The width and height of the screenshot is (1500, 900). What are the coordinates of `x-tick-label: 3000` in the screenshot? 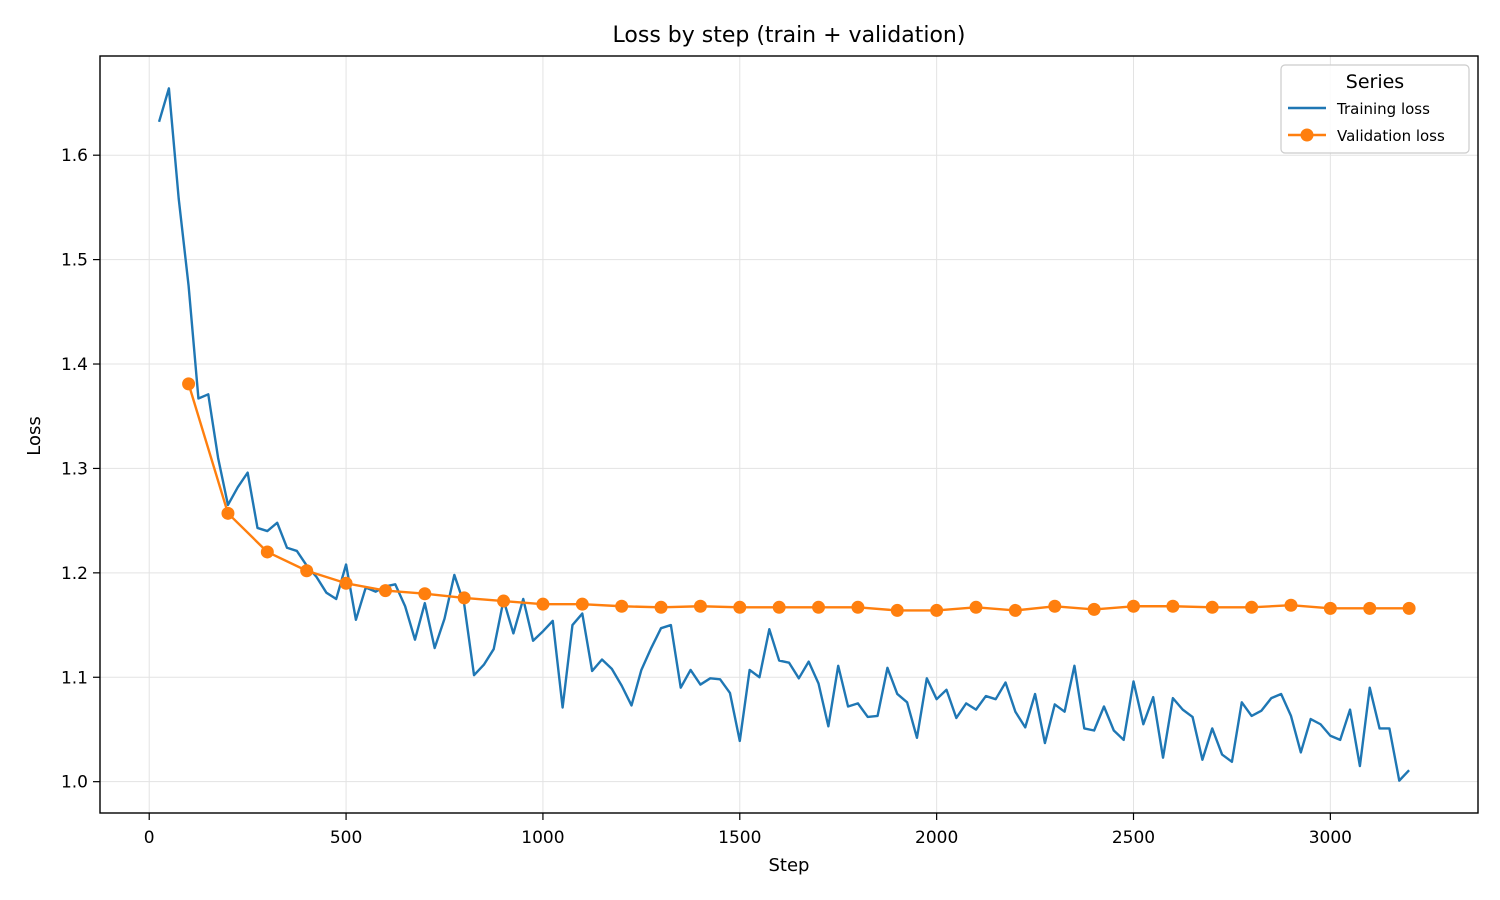 It's located at (1330, 838).